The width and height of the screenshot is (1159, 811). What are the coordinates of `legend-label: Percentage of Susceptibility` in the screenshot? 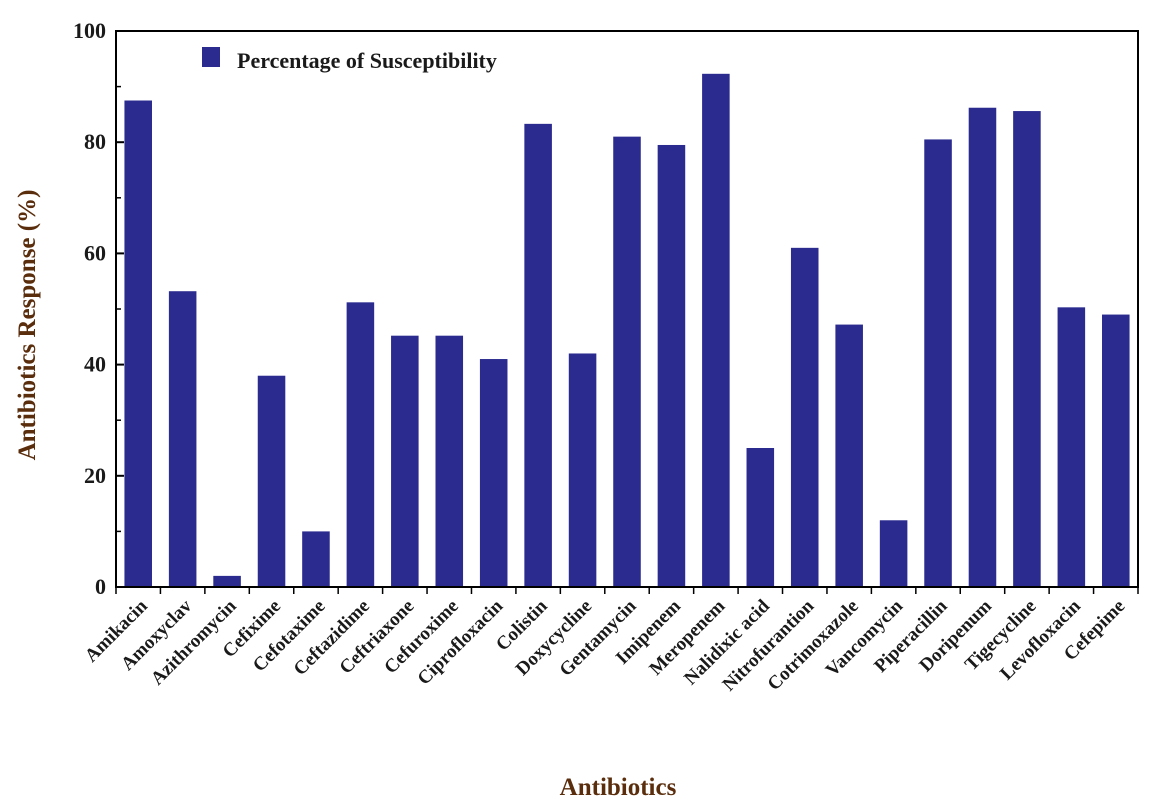 It's located at (367, 60).